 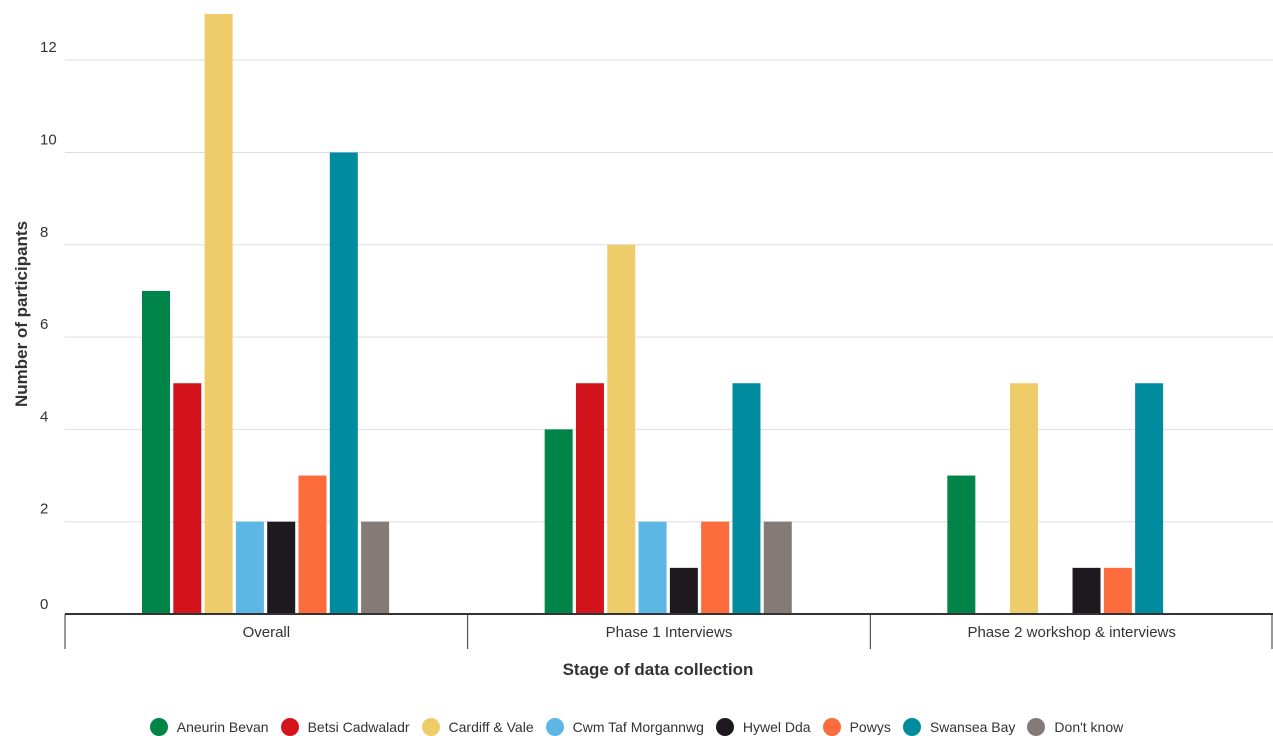 What do you see at coordinates (44, 232) in the screenshot?
I see `y-tick-label: 8` at bounding box center [44, 232].